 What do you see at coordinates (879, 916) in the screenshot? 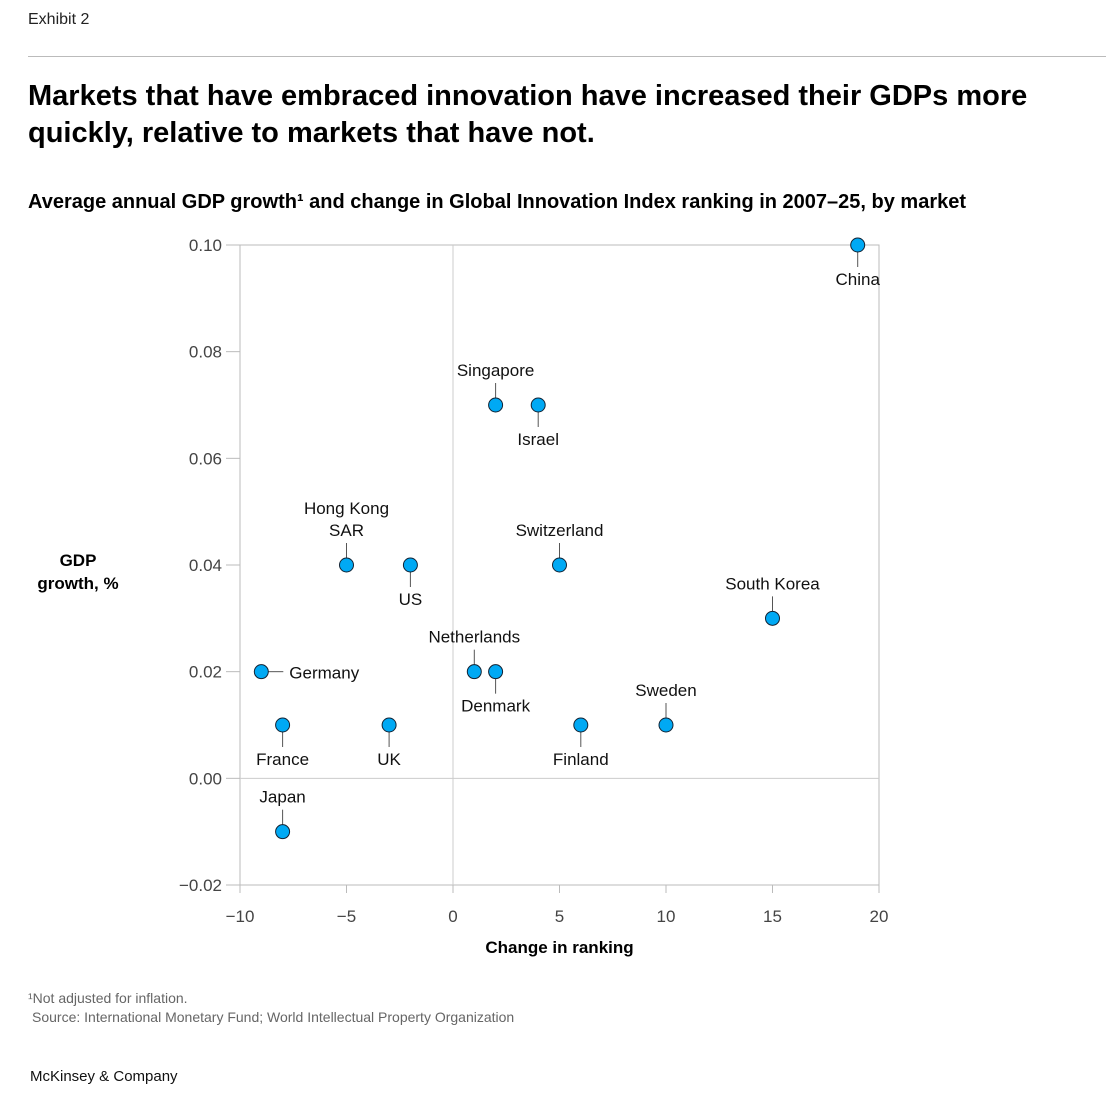
I see `x-tick-label: 20` at bounding box center [879, 916].